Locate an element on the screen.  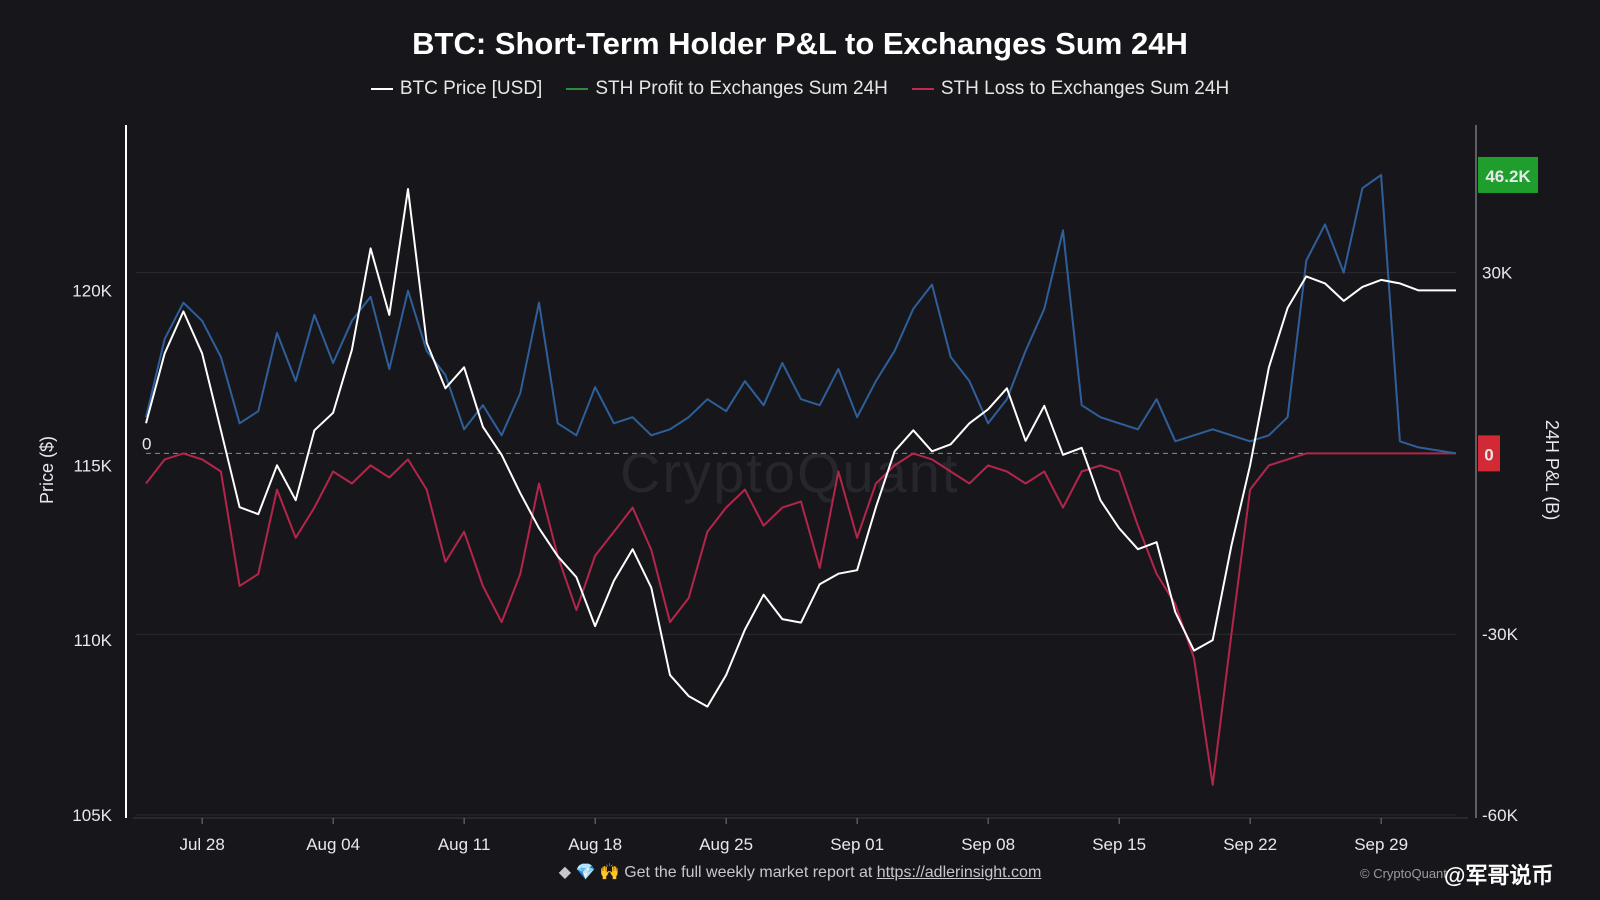
x-tick-label: Aug 04 is located at coordinates (333, 844).